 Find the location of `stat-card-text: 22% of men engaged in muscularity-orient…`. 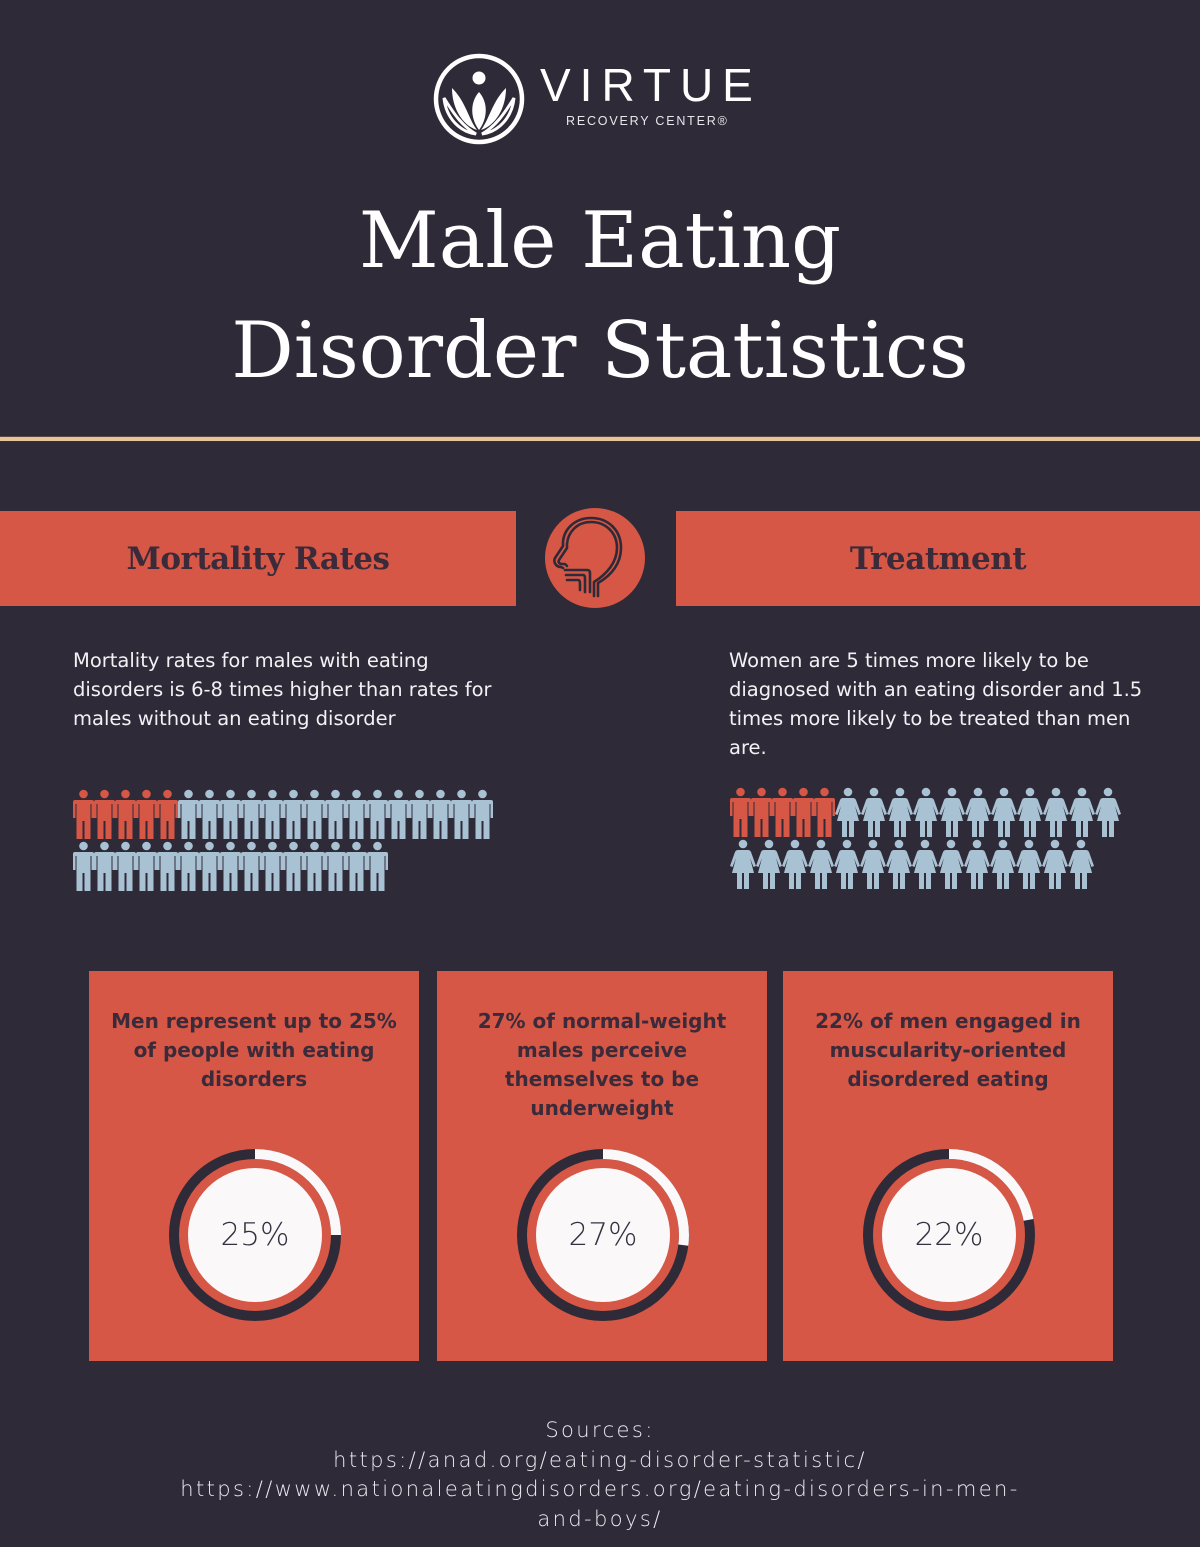

stat-card-text: 22% of men engaged in muscularity-orient… is located at coordinates (948, 1050).